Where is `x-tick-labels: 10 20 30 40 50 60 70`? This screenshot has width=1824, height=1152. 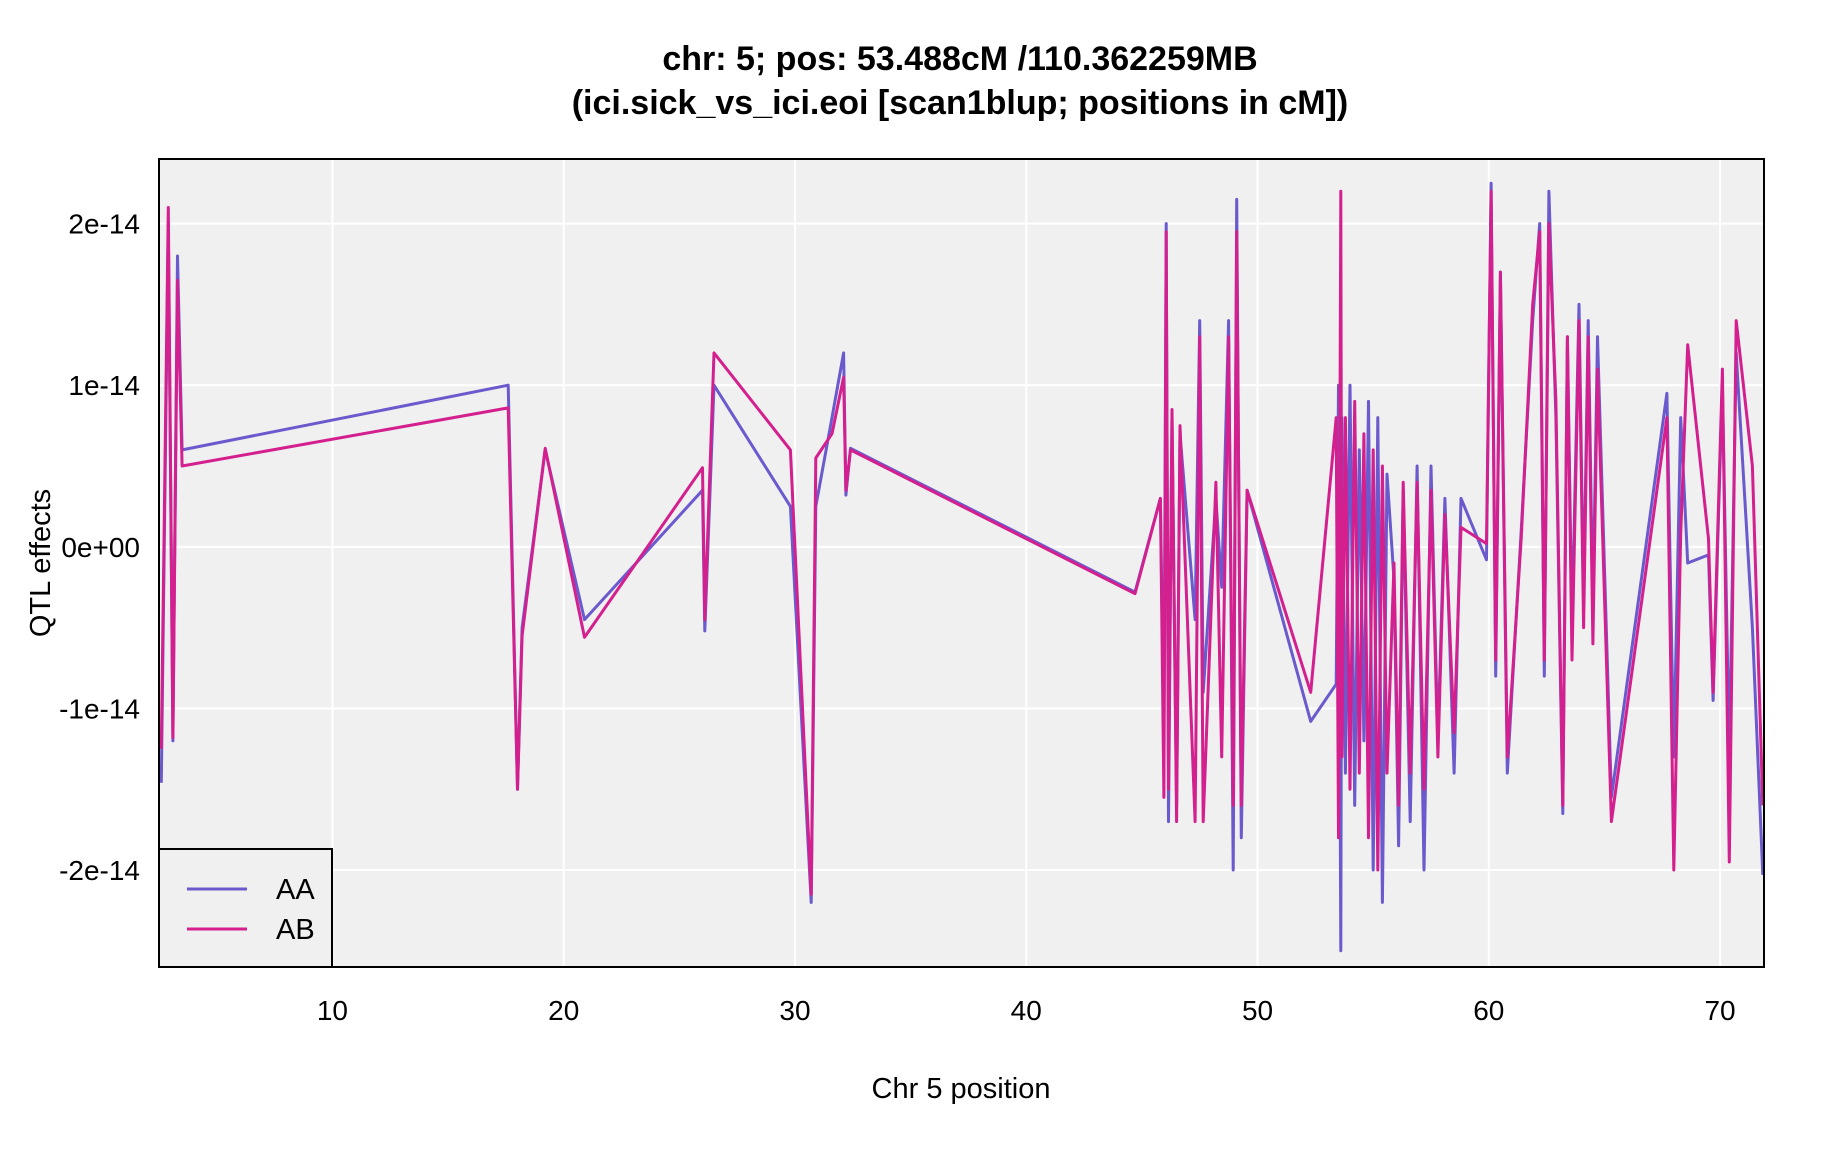 x-tick-labels: 10 20 30 40 50 60 70 is located at coordinates (1026, 1010).